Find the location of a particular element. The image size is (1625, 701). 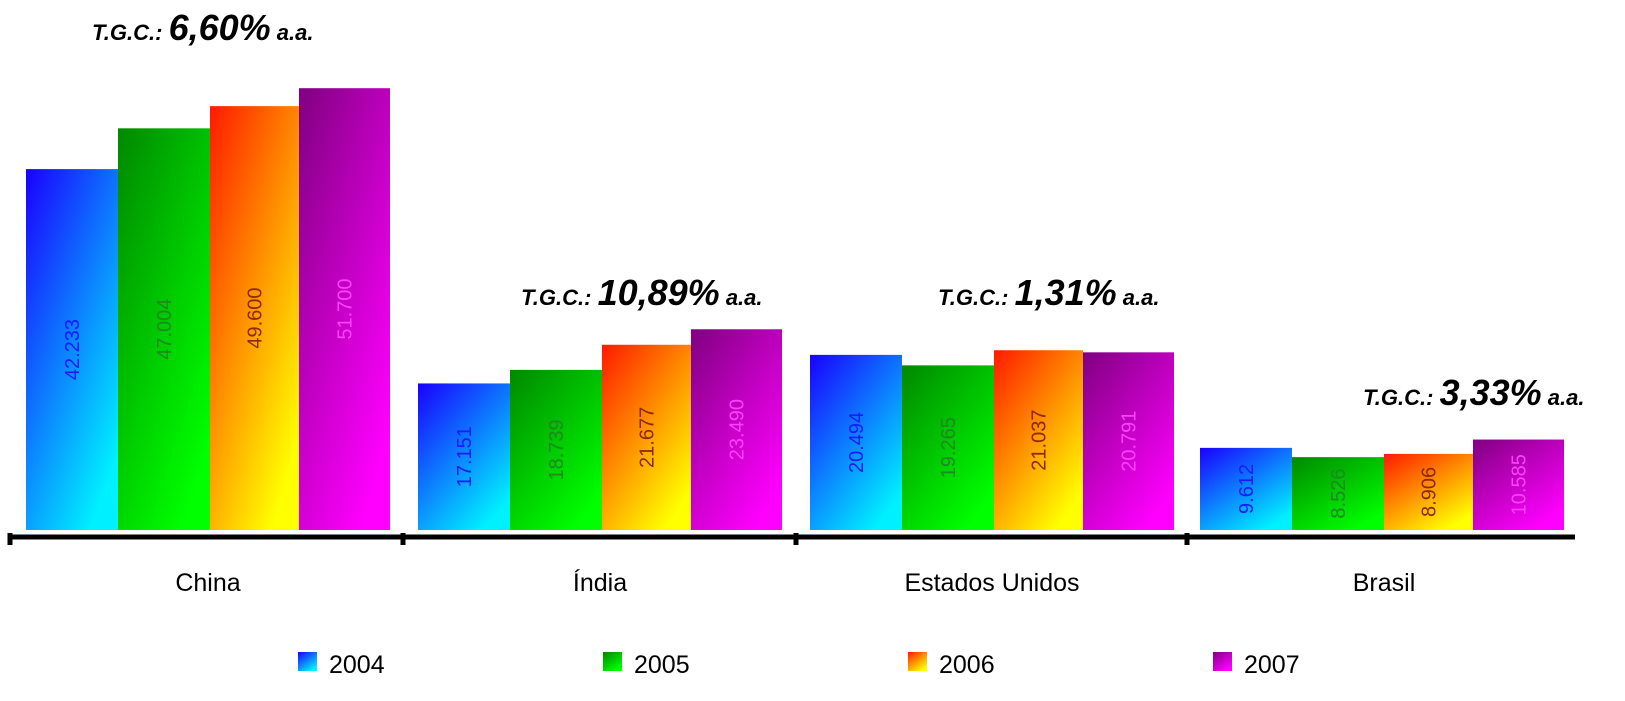

value-label: 10.585 is located at coordinates (1520, 484).